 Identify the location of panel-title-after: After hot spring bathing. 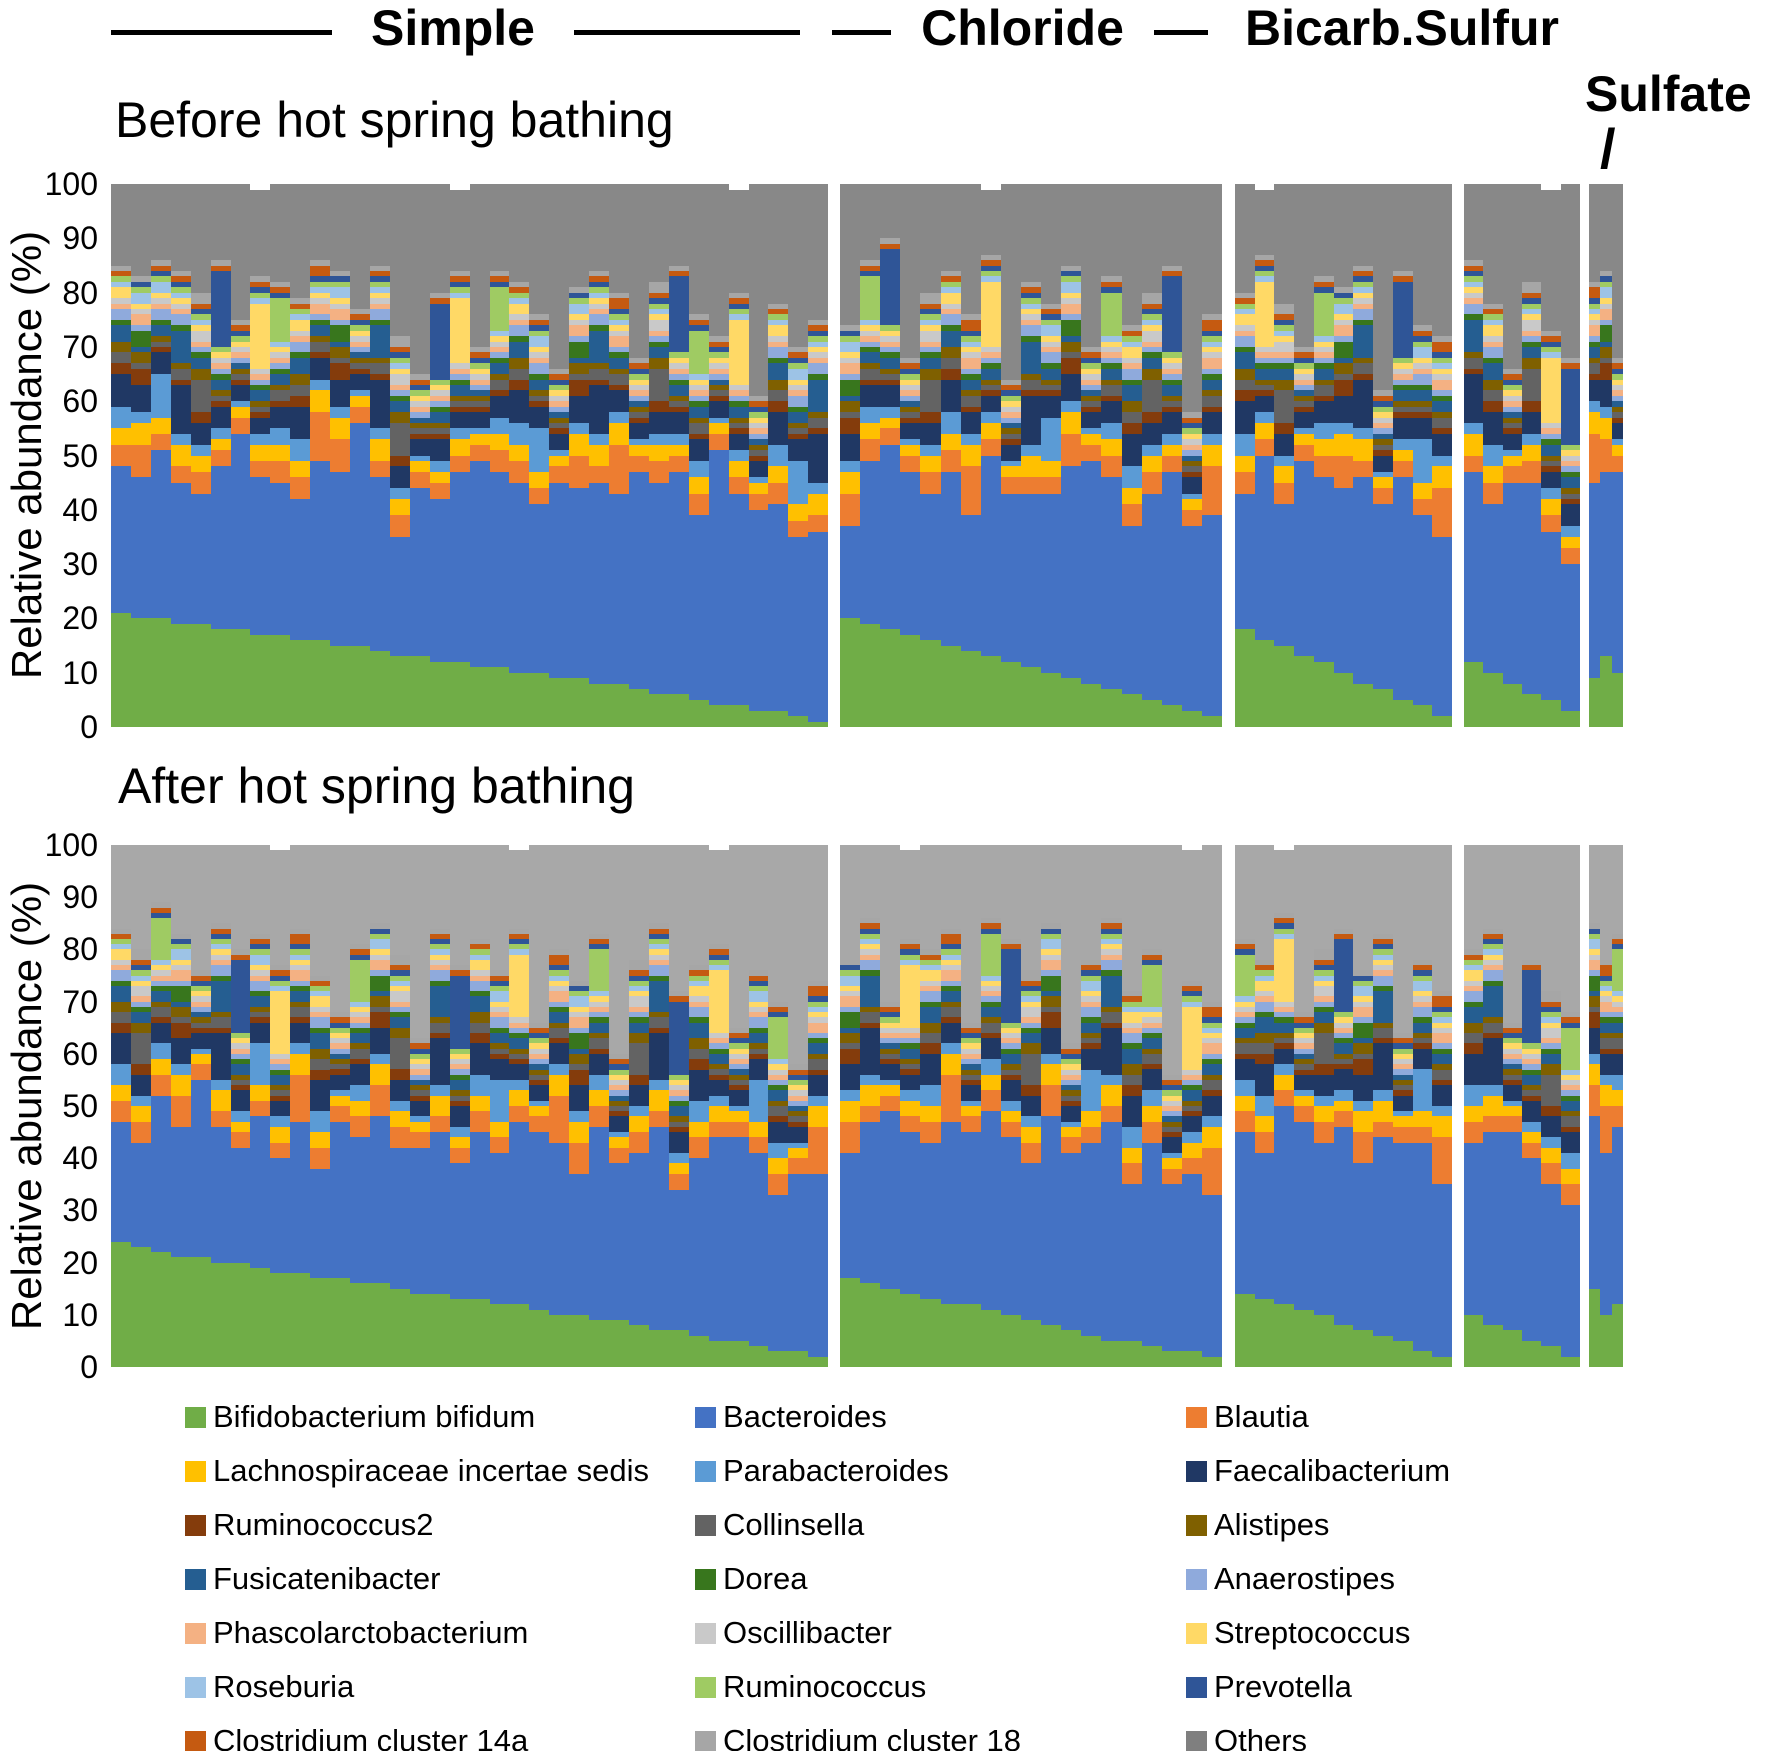
(376, 786).